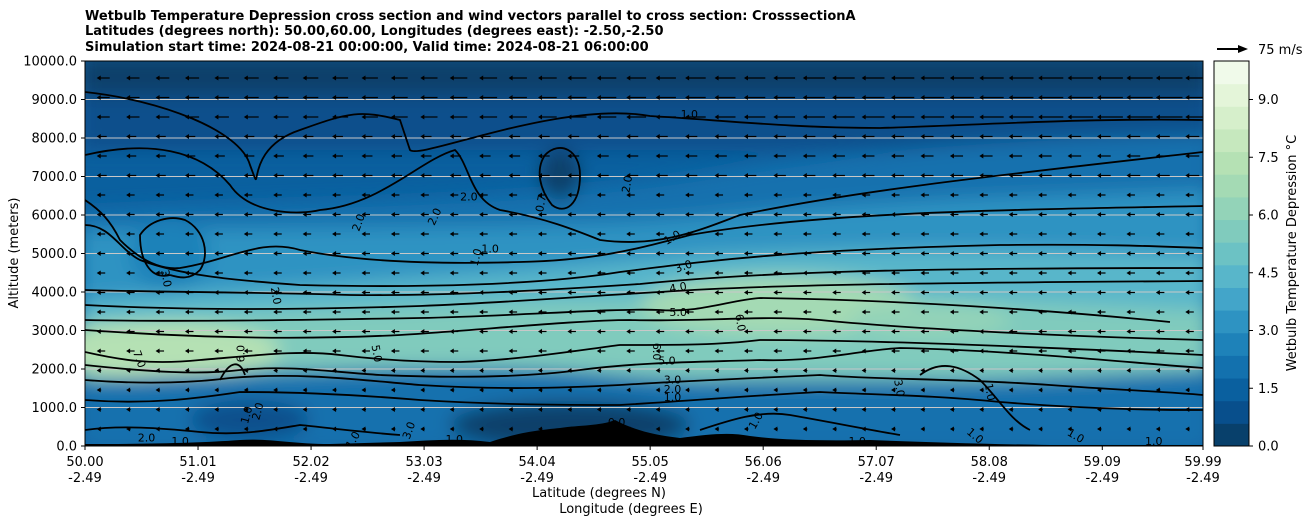 Image resolution: width=1312 pixels, height=526 pixels. I want to click on colorbar-tick-label: 0.0, so click(1268, 447).